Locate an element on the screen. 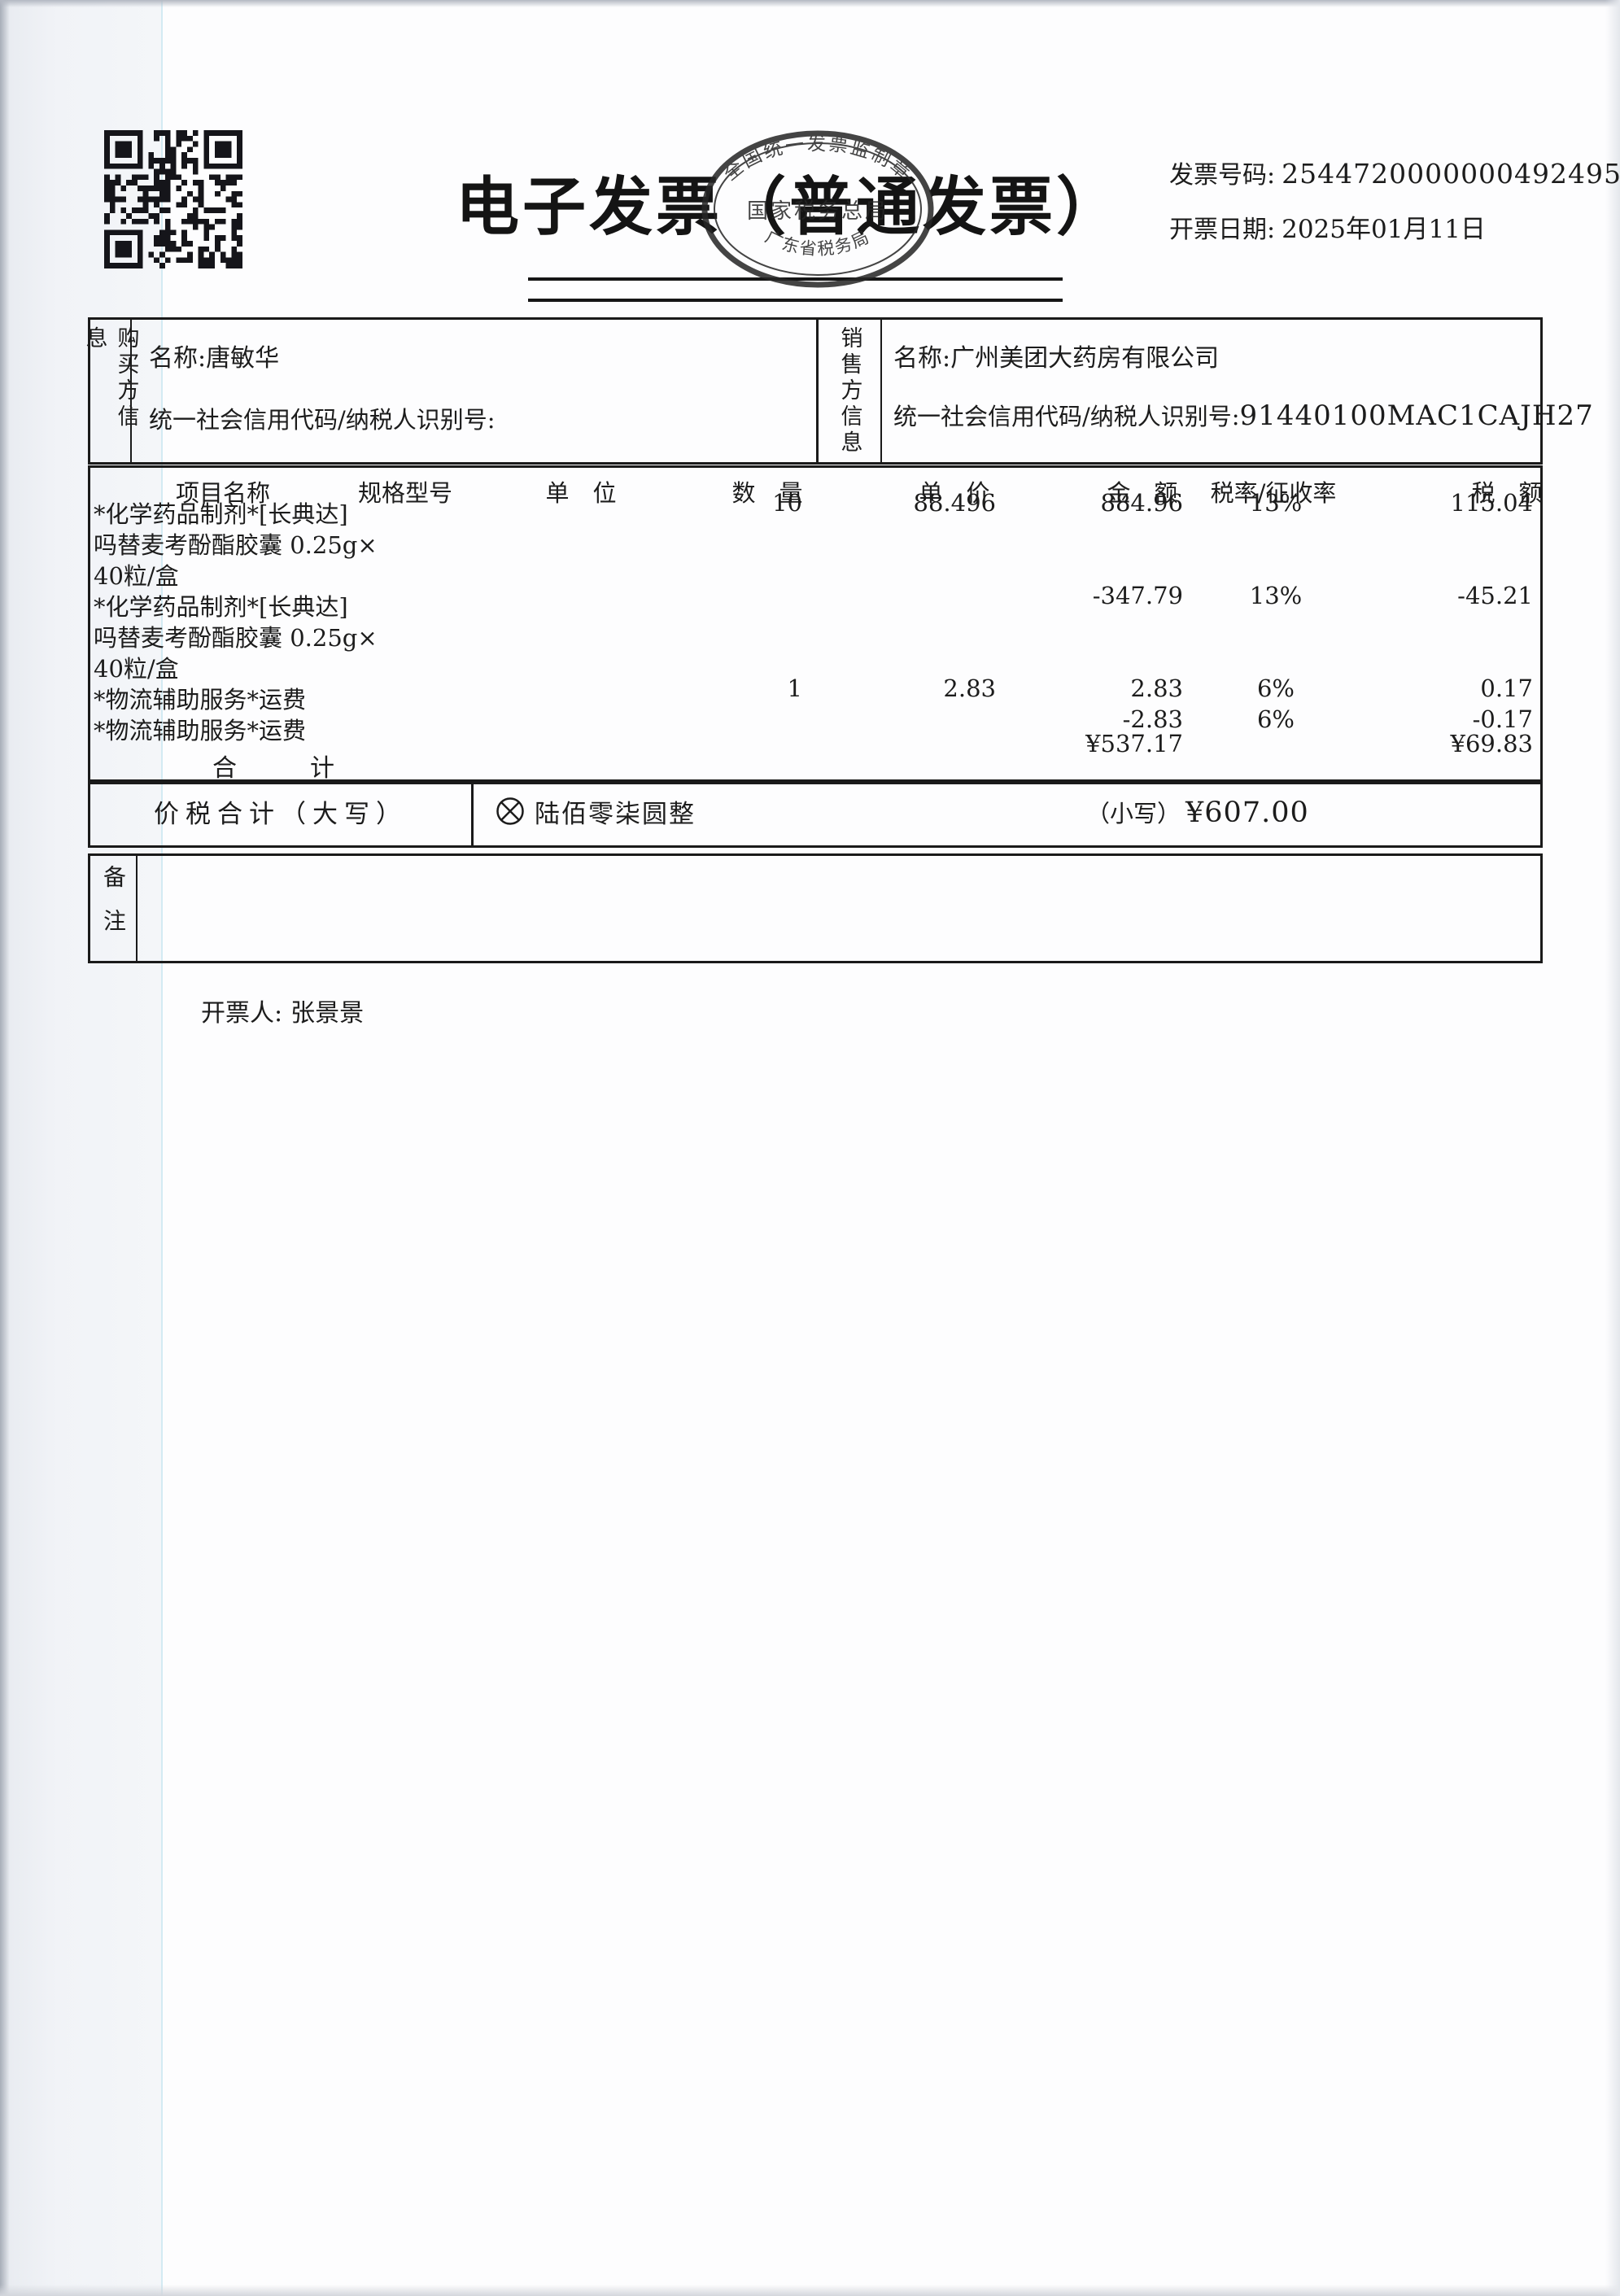 This screenshot has width=1620, height=2296. grand-total-in-words: 陆佰零柒圆整 is located at coordinates (615, 814).